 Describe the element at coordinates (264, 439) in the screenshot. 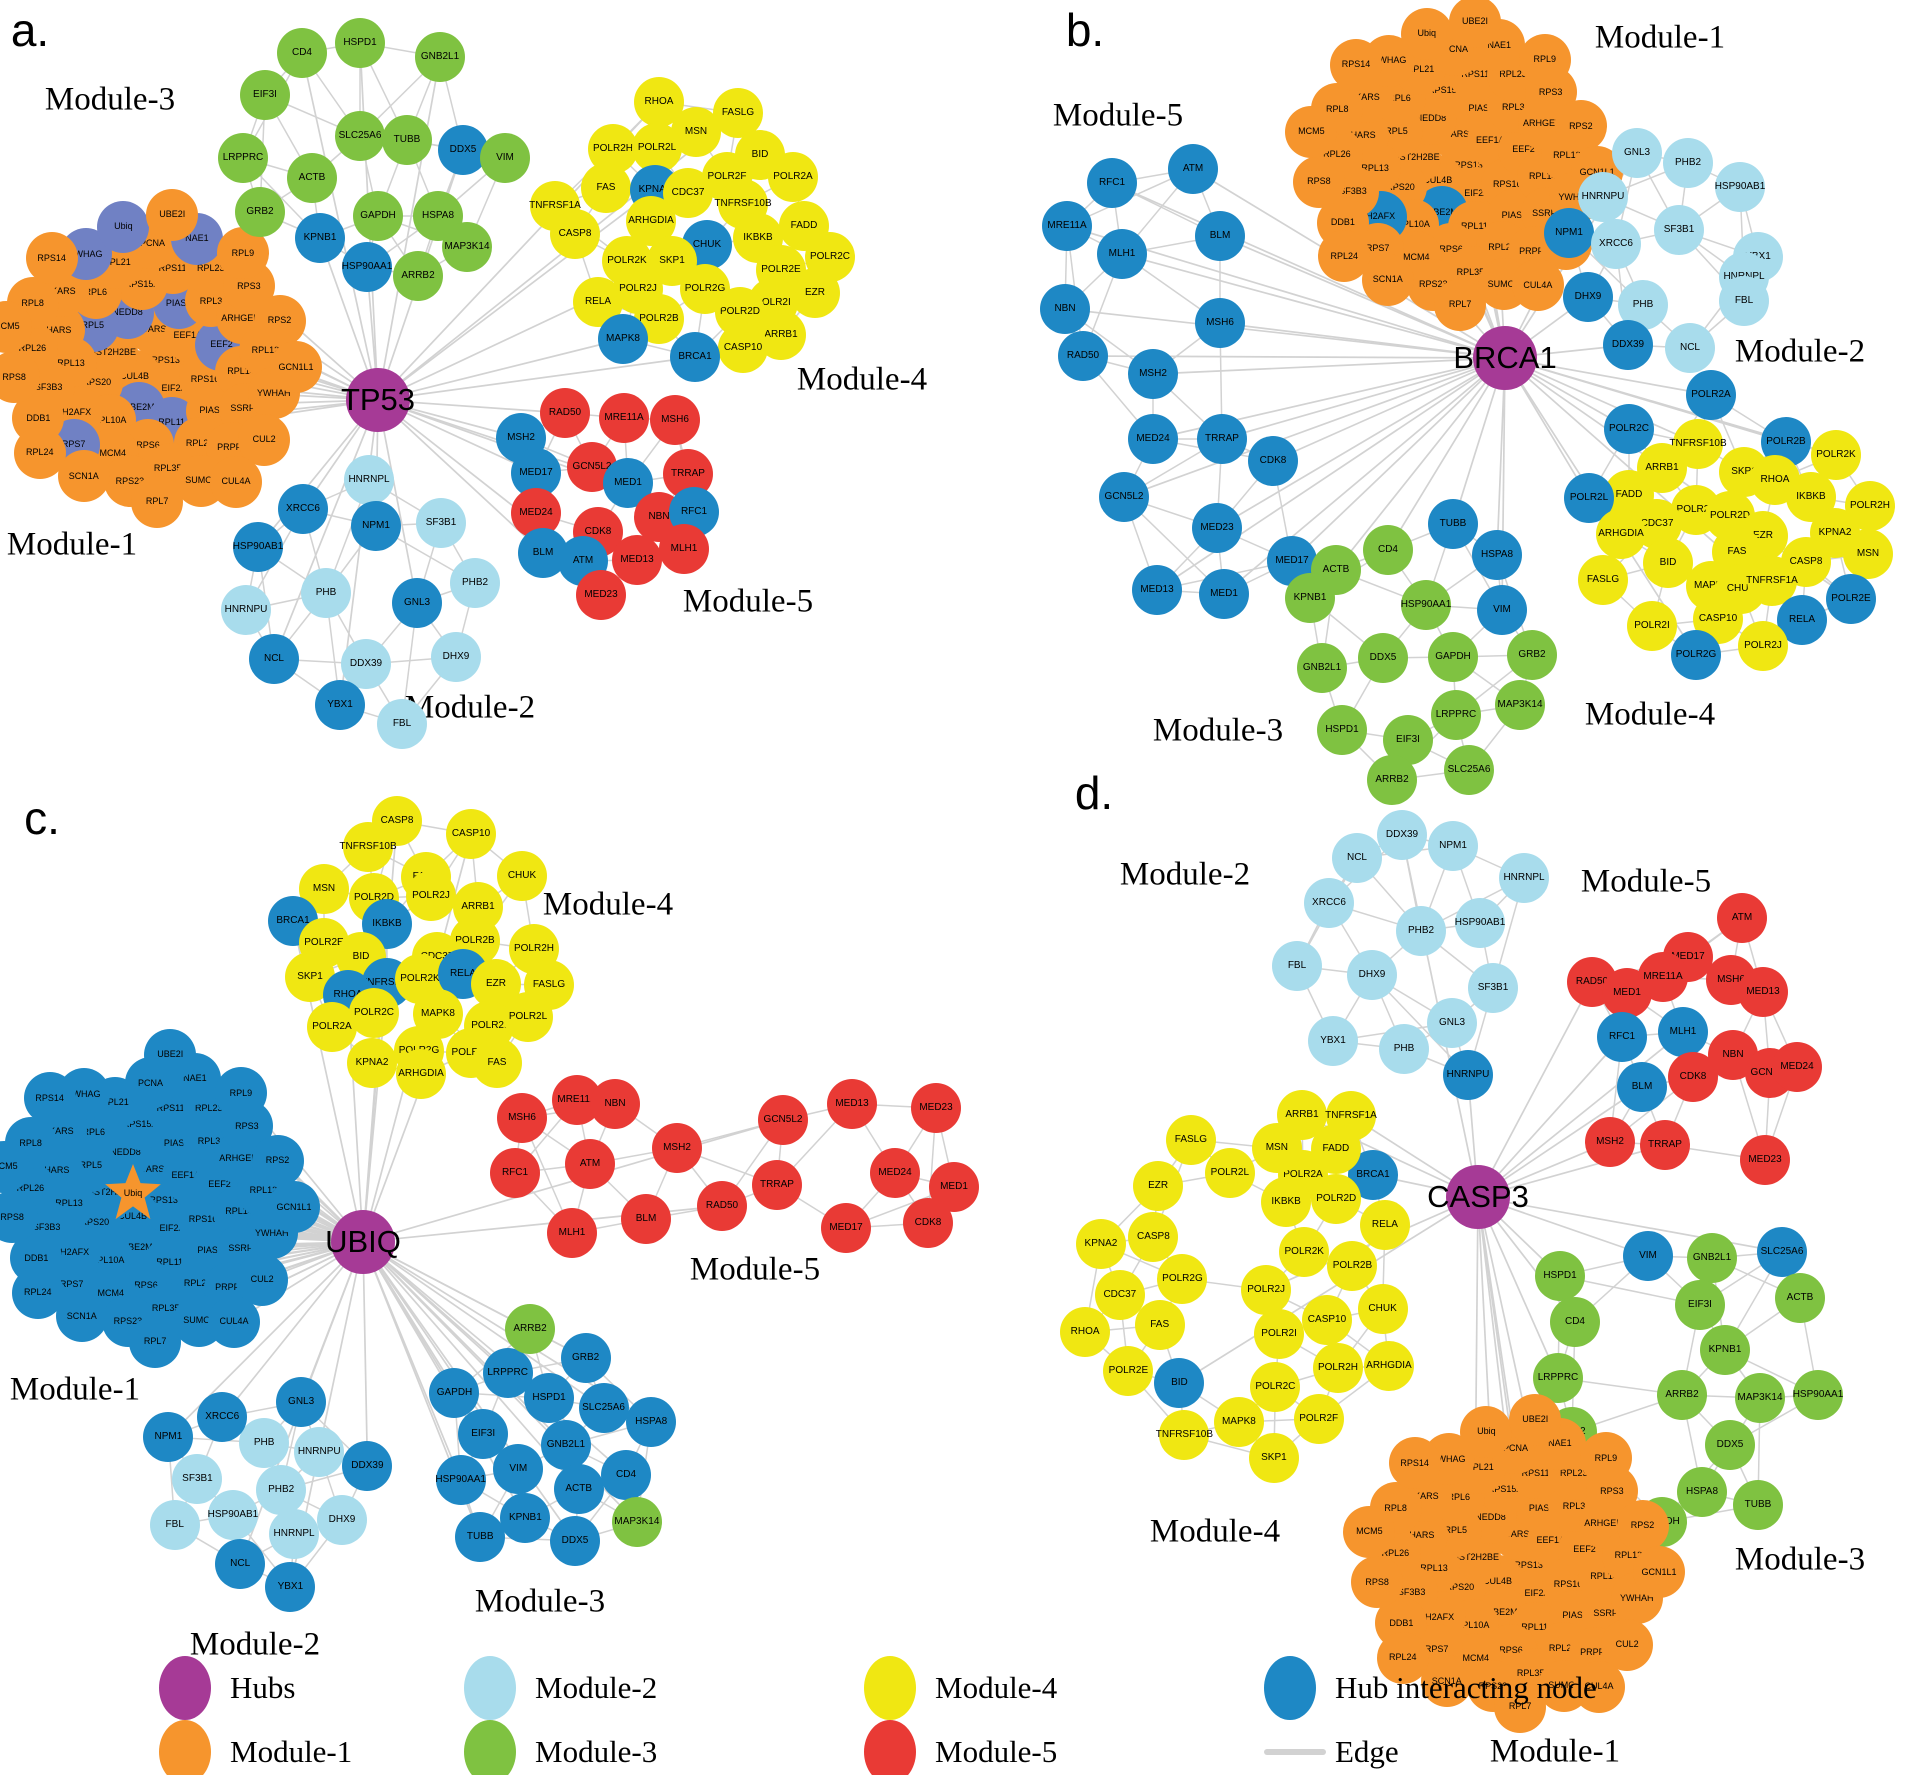

I see `gene-node: CUL2` at that location.